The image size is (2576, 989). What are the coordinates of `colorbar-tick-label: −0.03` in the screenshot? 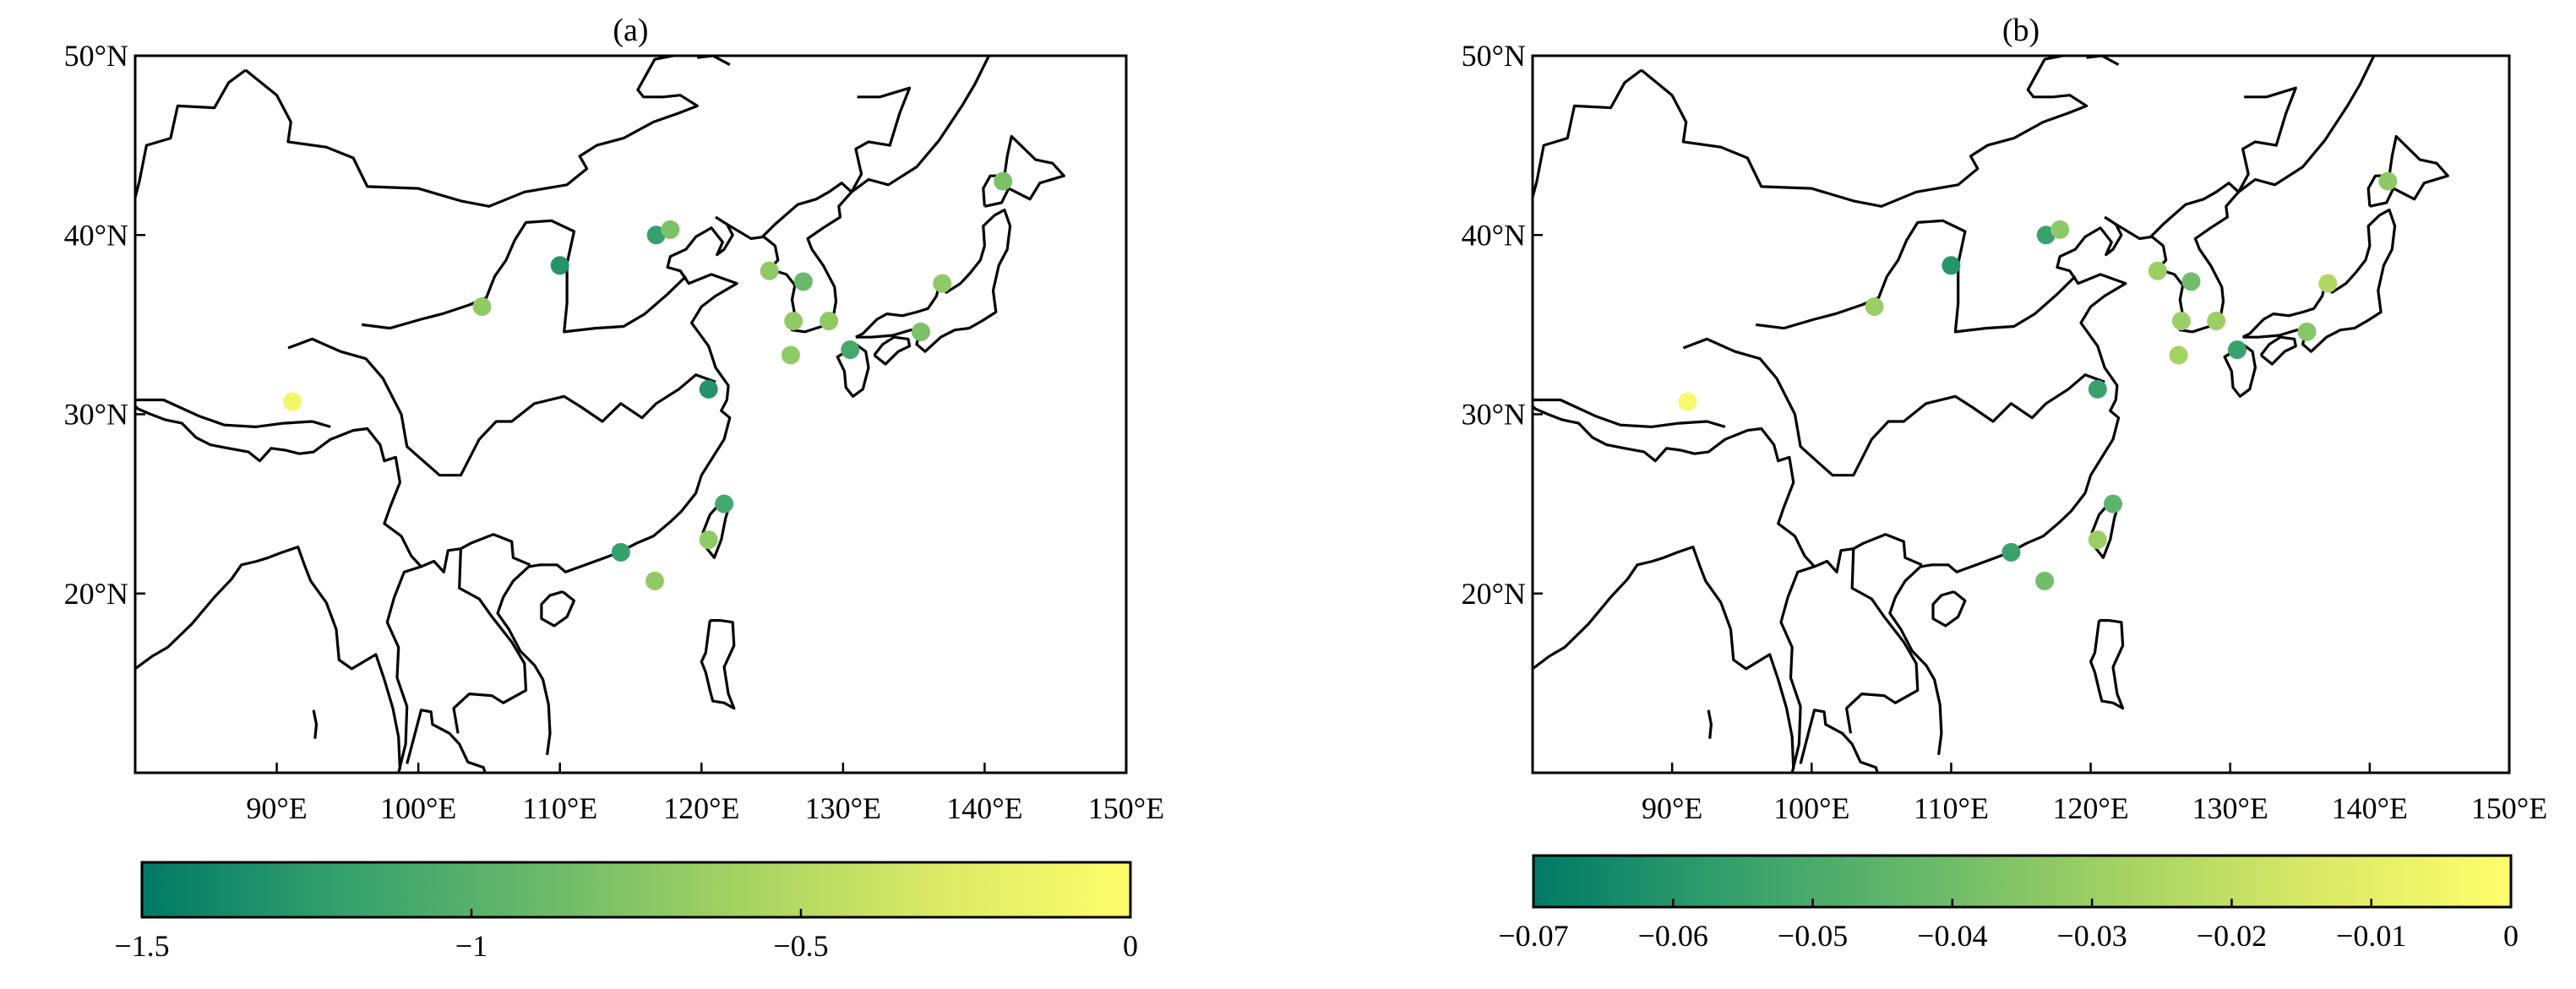 It's located at (2091, 936).